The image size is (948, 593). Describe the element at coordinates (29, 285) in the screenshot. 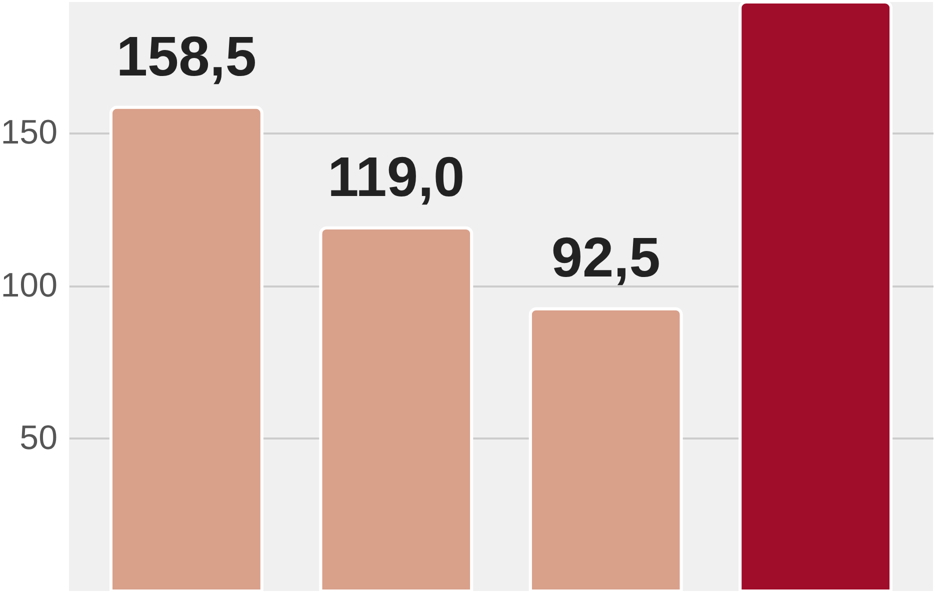

I see `y-tick-label: 100` at that location.